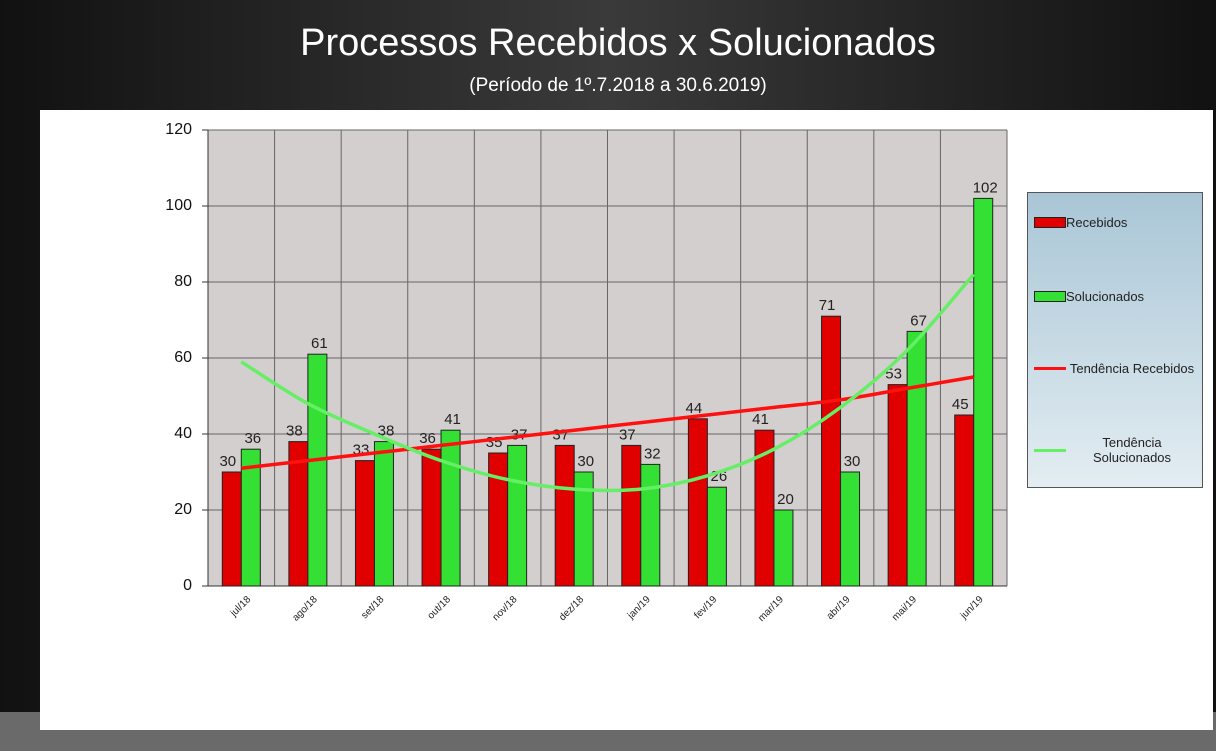  I want to click on y-tick-label: 80, so click(183, 281).